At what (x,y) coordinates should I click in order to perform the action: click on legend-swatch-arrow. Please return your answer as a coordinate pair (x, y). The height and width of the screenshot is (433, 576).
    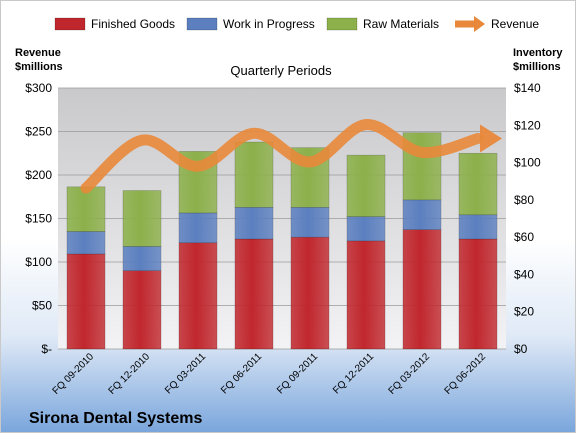
    Looking at the image, I should click on (479, 24).